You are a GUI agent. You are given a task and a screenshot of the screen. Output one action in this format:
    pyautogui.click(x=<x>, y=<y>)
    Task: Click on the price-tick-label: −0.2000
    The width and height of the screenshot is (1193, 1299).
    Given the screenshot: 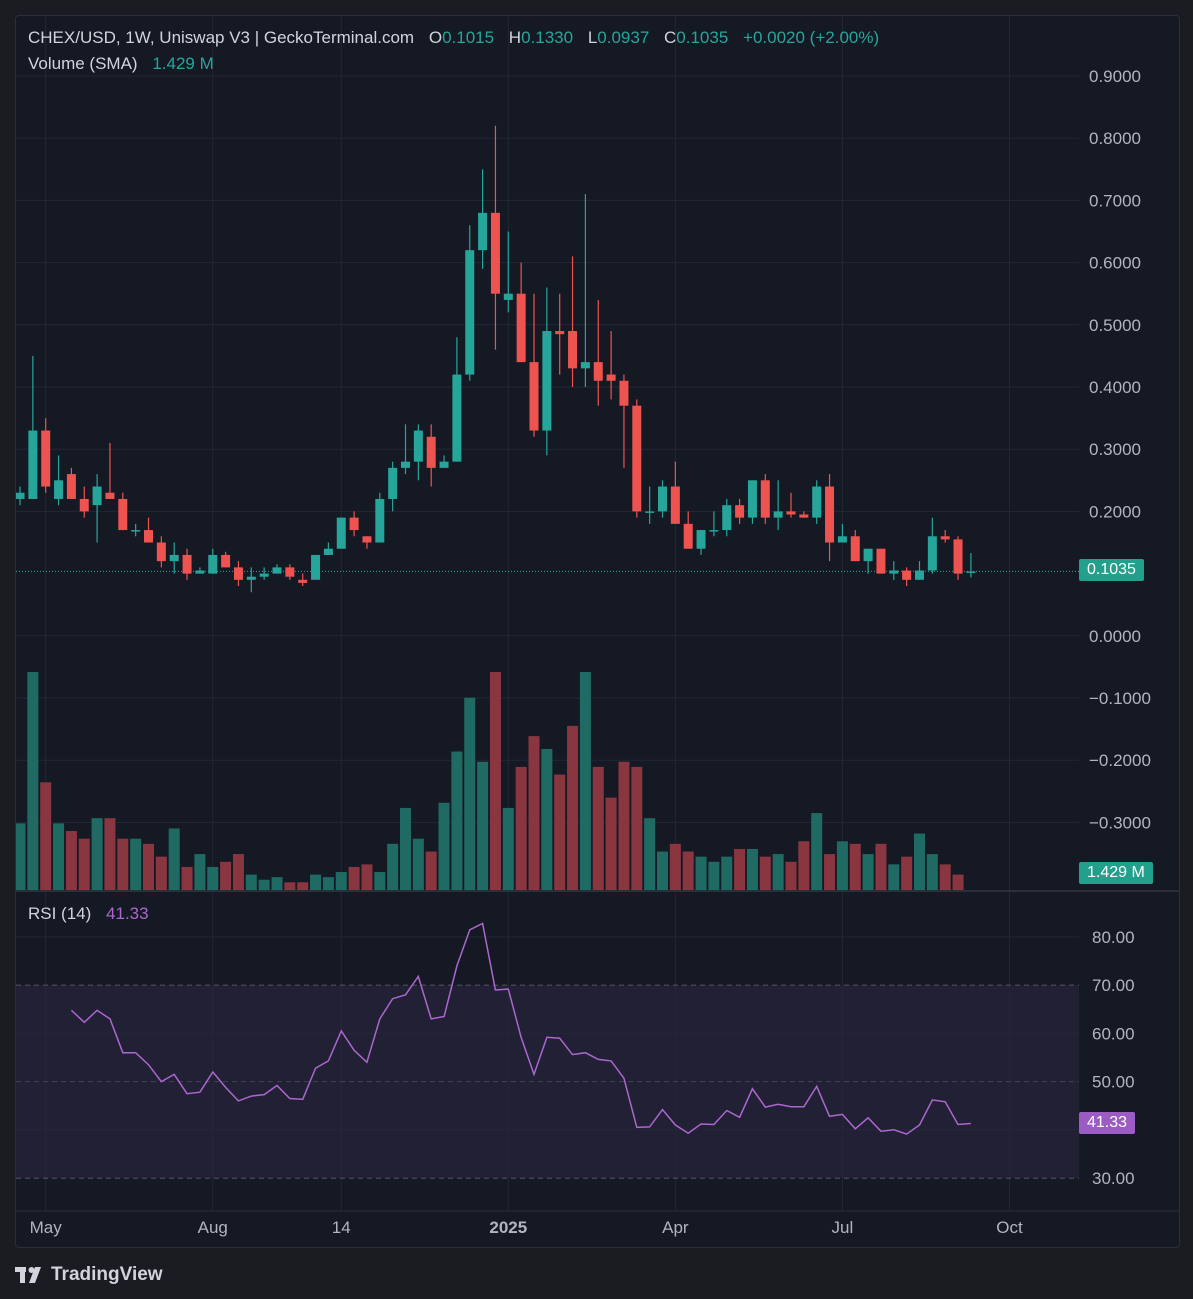 What is the action you would take?
    pyautogui.click(x=1120, y=760)
    